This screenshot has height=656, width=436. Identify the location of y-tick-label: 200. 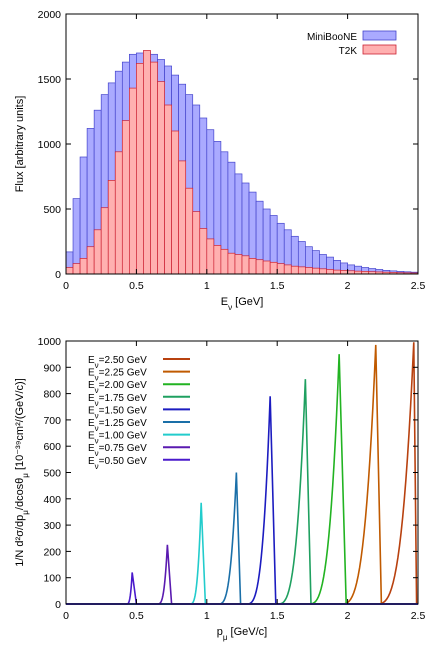
(52, 552).